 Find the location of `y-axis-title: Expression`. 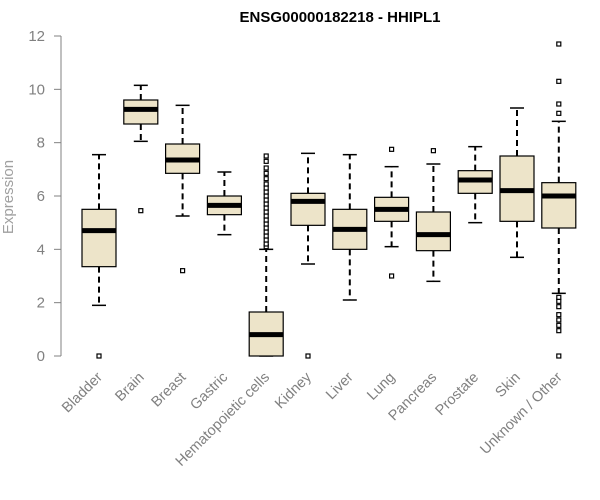

y-axis-title: Expression is located at coordinates (8, 197).